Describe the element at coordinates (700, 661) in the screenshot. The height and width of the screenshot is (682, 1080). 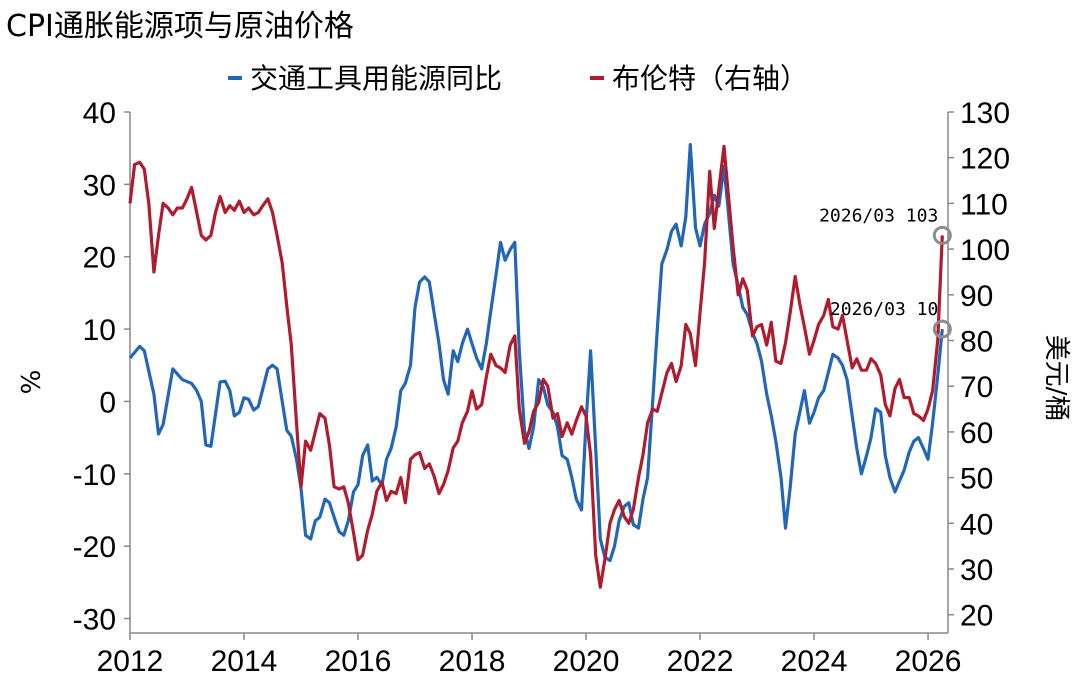
I see `x-tick-label: 2022` at that location.